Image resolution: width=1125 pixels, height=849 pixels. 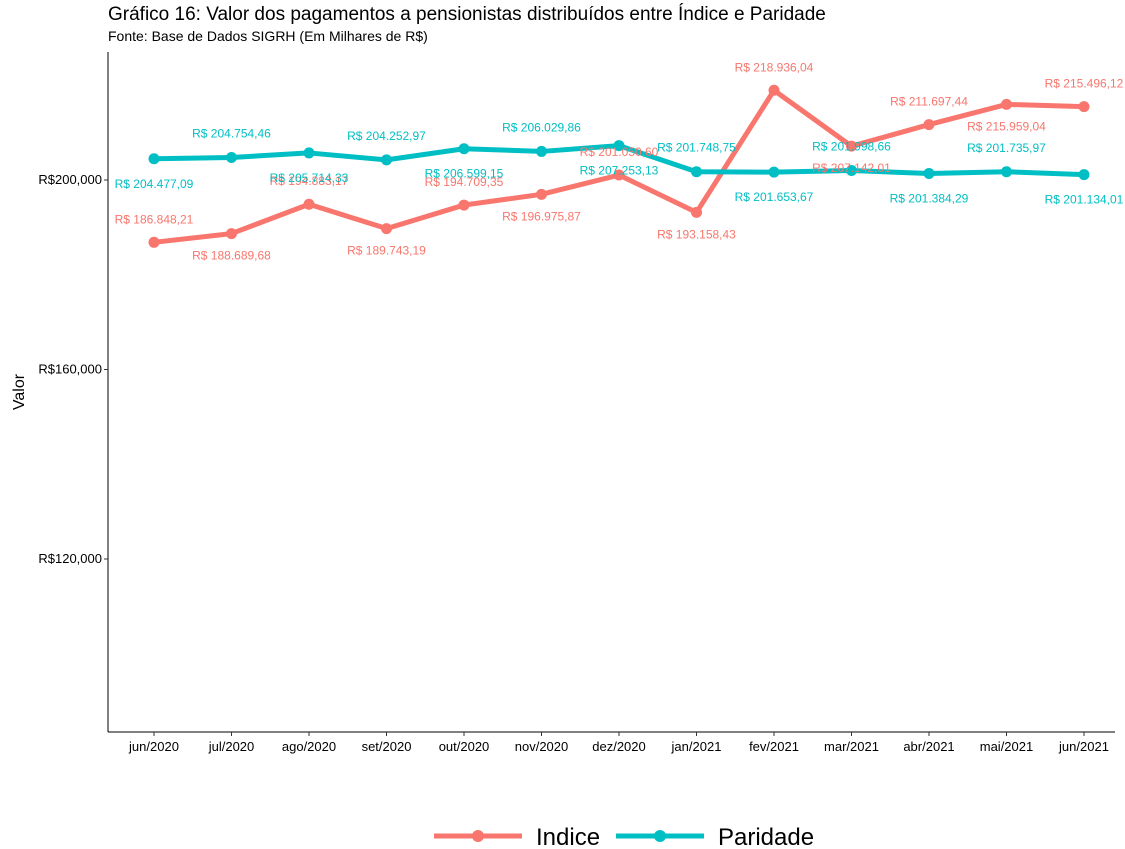 What do you see at coordinates (766, 836) in the screenshot?
I see `legend-label-paridade: Paridade` at bounding box center [766, 836].